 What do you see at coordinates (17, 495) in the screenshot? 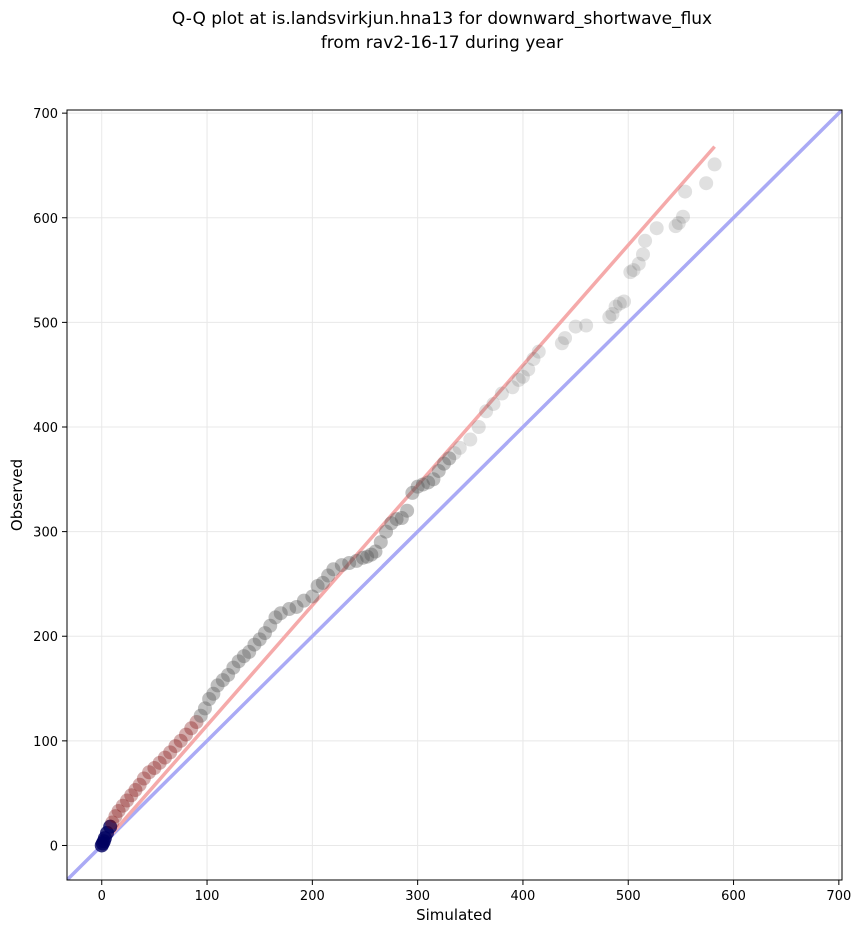
I see `y-axis-label: Observed` at bounding box center [17, 495].